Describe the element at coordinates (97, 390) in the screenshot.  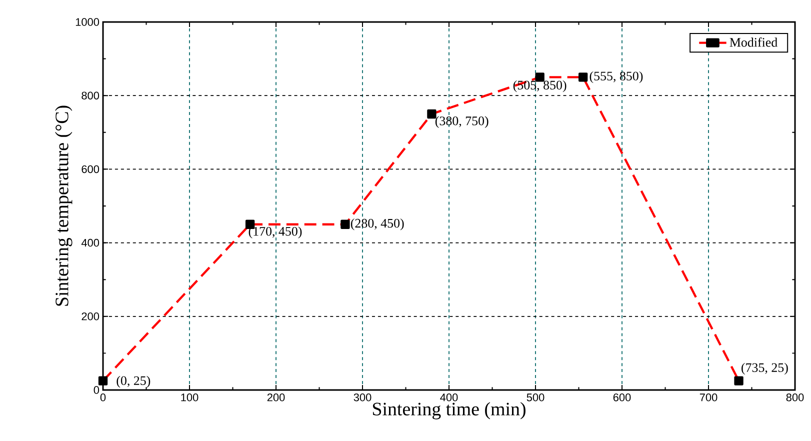
I see `y-tick-label: 0` at that location.